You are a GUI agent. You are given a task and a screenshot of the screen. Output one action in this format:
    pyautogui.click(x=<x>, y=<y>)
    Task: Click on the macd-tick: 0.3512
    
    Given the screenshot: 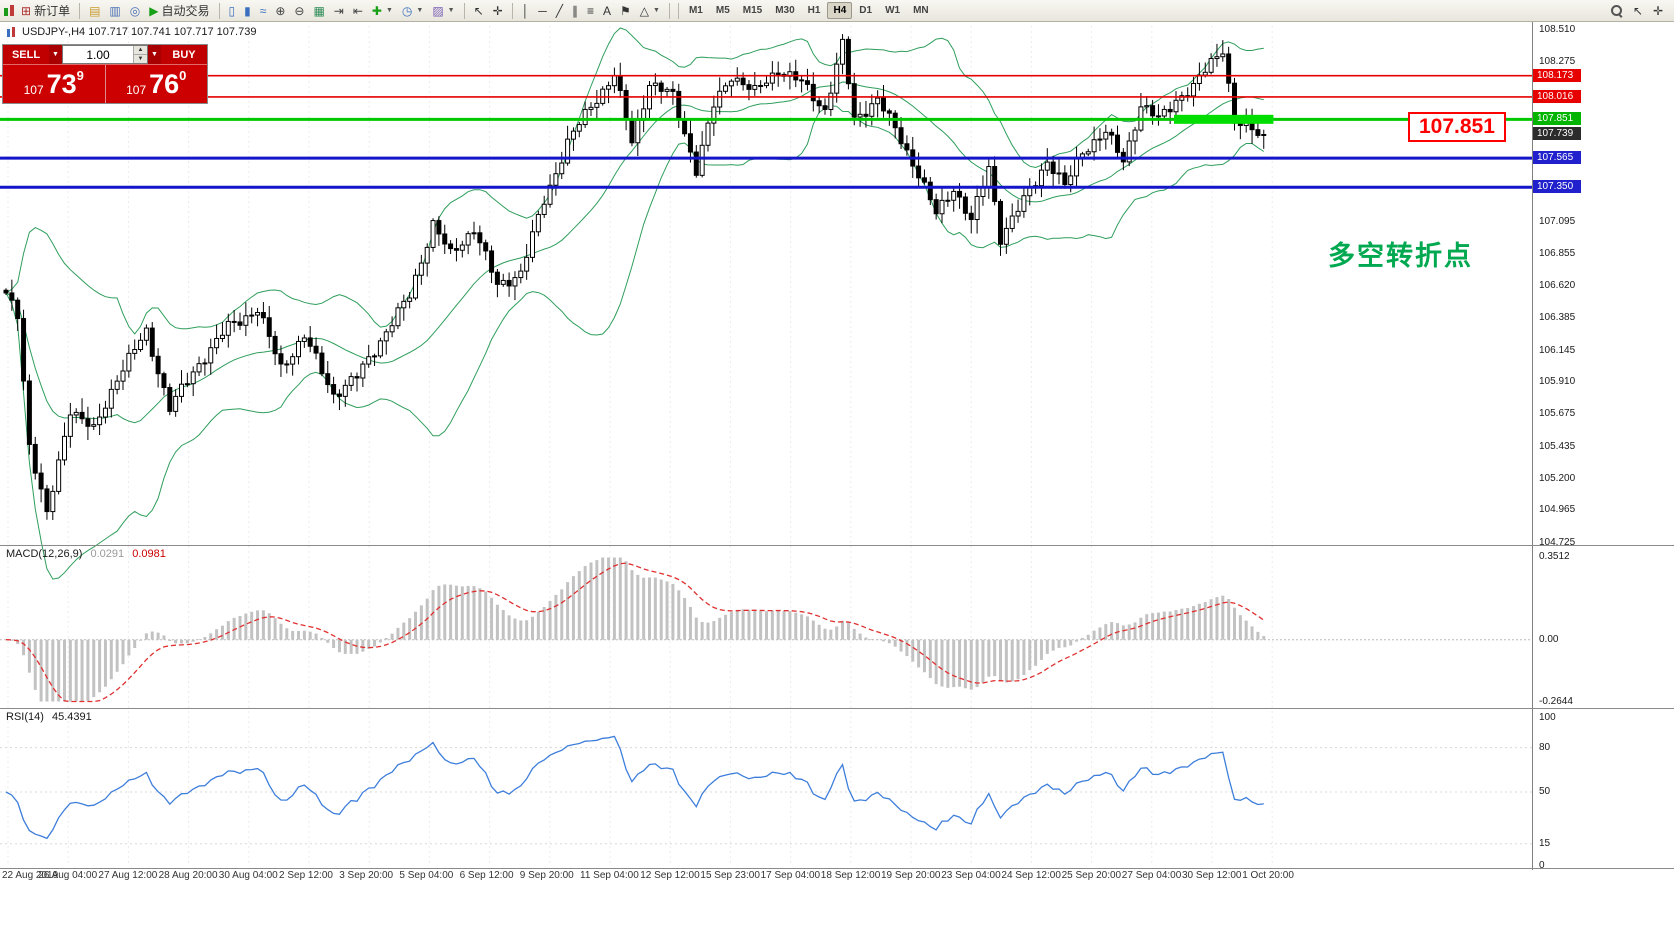 What is the action you would take?
    pyautogui.click(x=1554, y=557)
    